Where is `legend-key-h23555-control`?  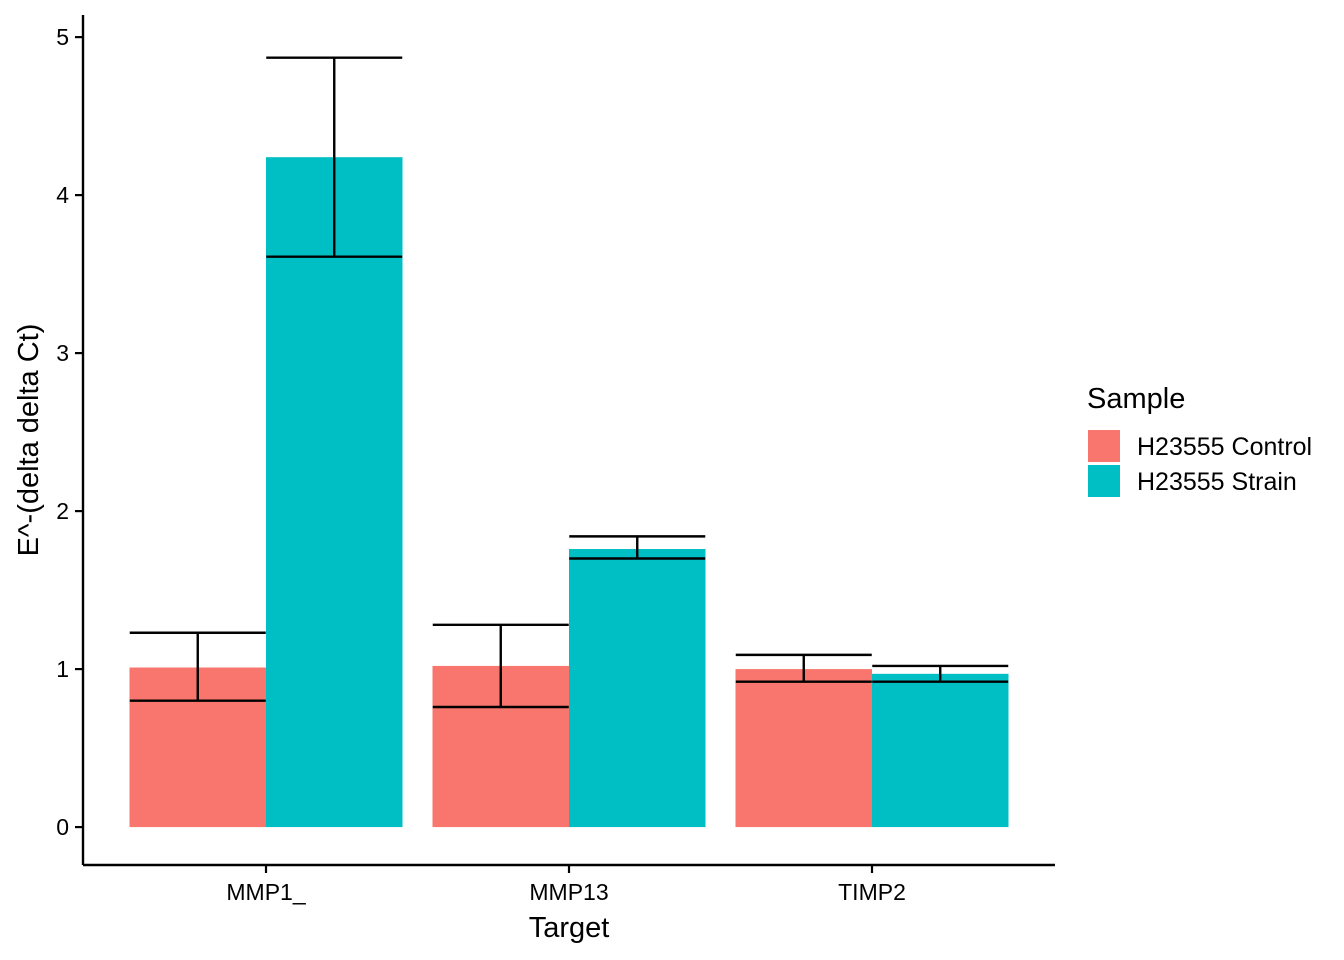 legend-key-h23555-control is located at coordinates (1104, 446).